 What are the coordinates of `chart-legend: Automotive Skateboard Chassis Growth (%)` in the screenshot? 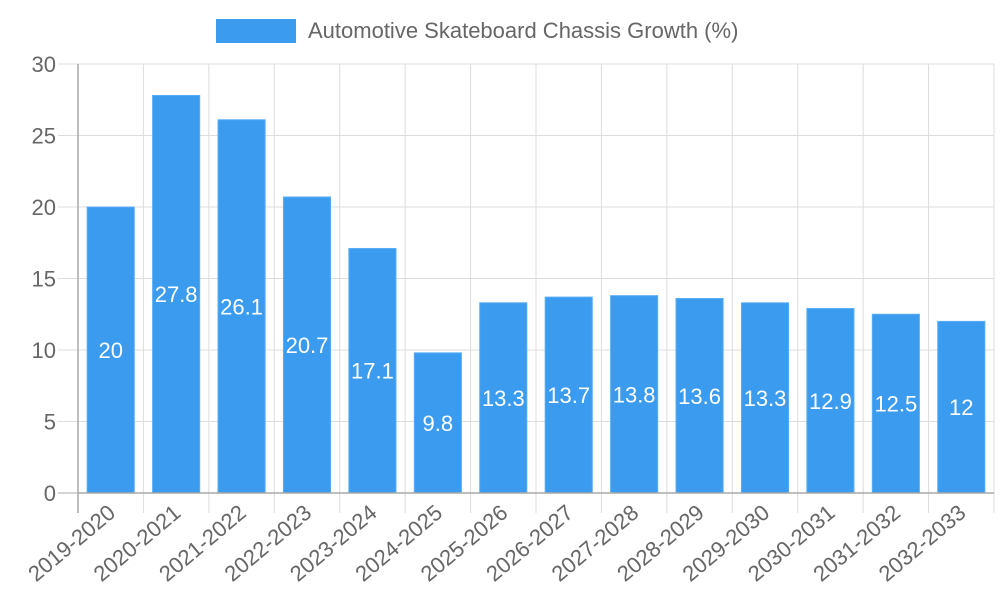 It's located at (477, 31).